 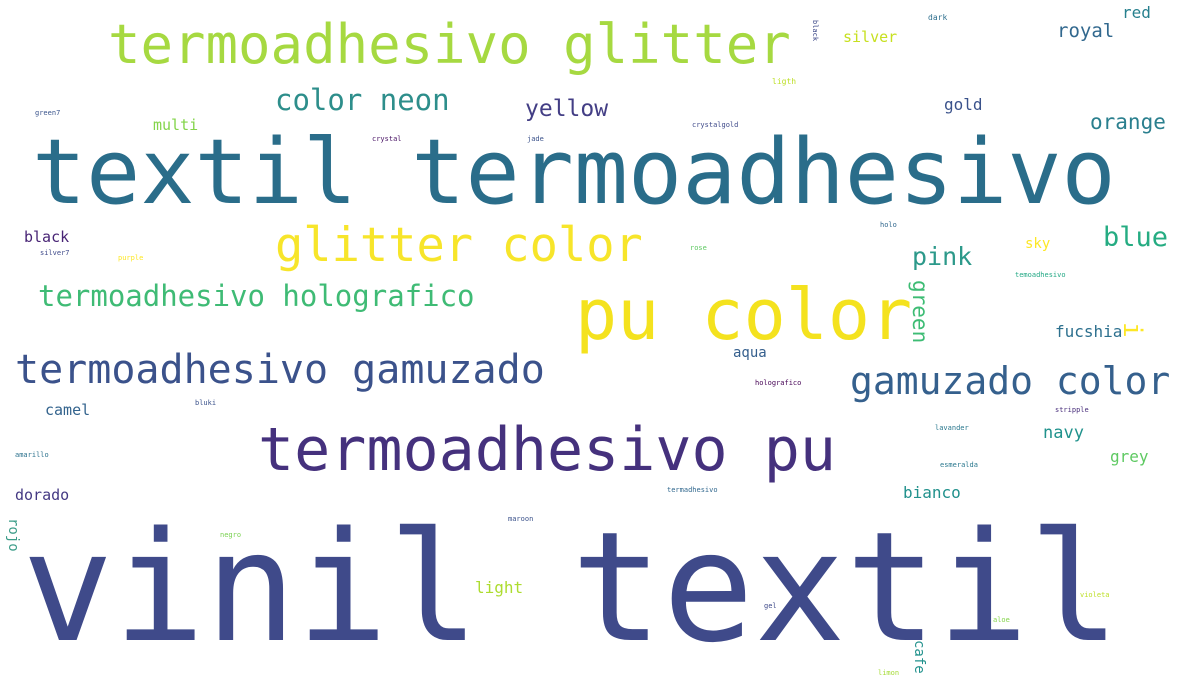 I want to click on word: crystalgold, so click(x=715, y=125).